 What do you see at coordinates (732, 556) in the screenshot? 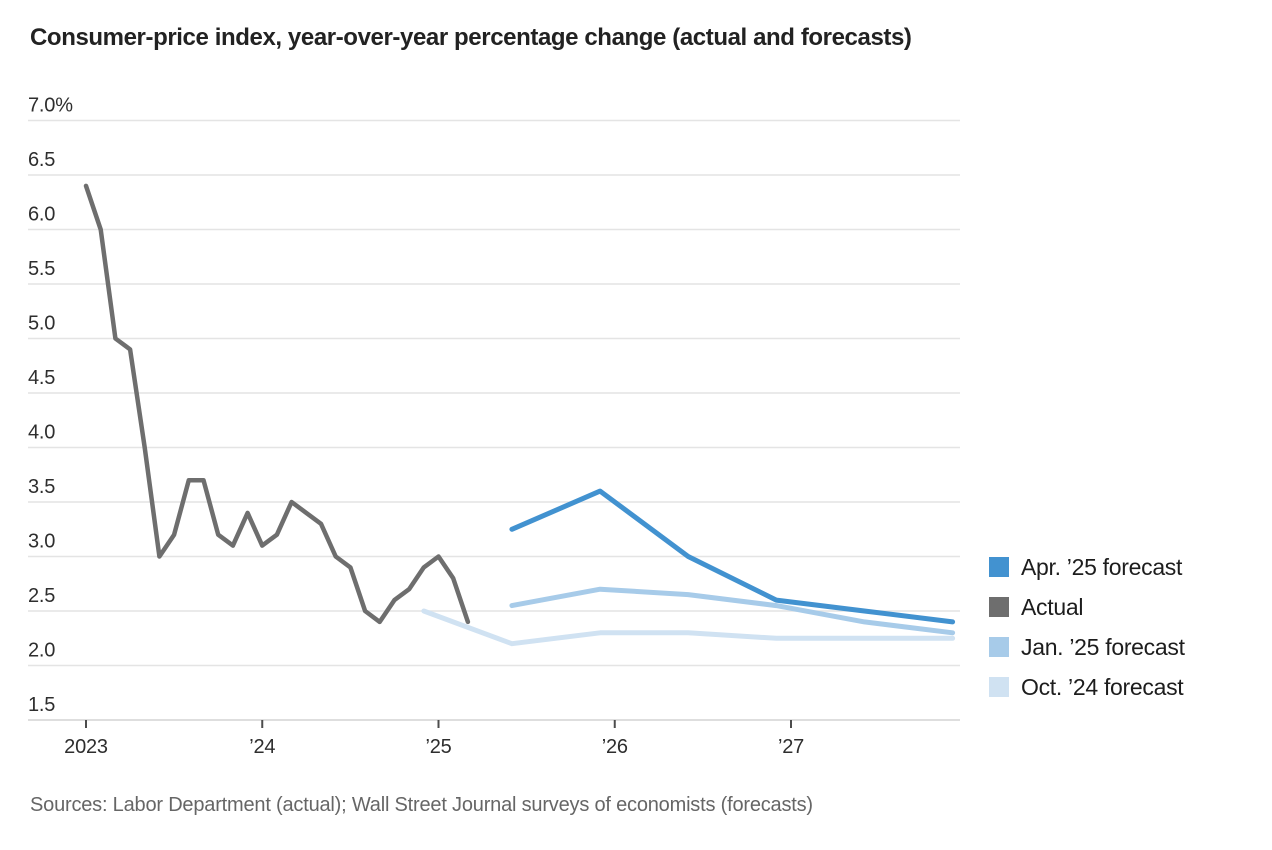
I see `series-line-apr-25-forecast` at bounding box center [732, 556].